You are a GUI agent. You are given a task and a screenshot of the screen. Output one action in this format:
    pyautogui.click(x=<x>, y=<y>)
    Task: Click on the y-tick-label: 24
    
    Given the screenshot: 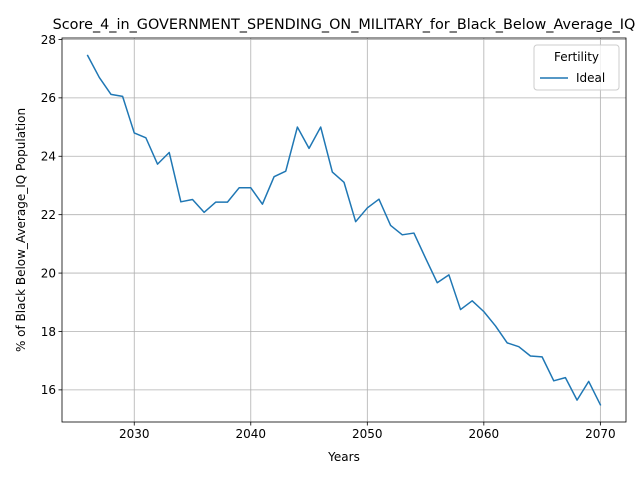 What is the action you would take?
    pyautogui.click(x=48, y=157)
    